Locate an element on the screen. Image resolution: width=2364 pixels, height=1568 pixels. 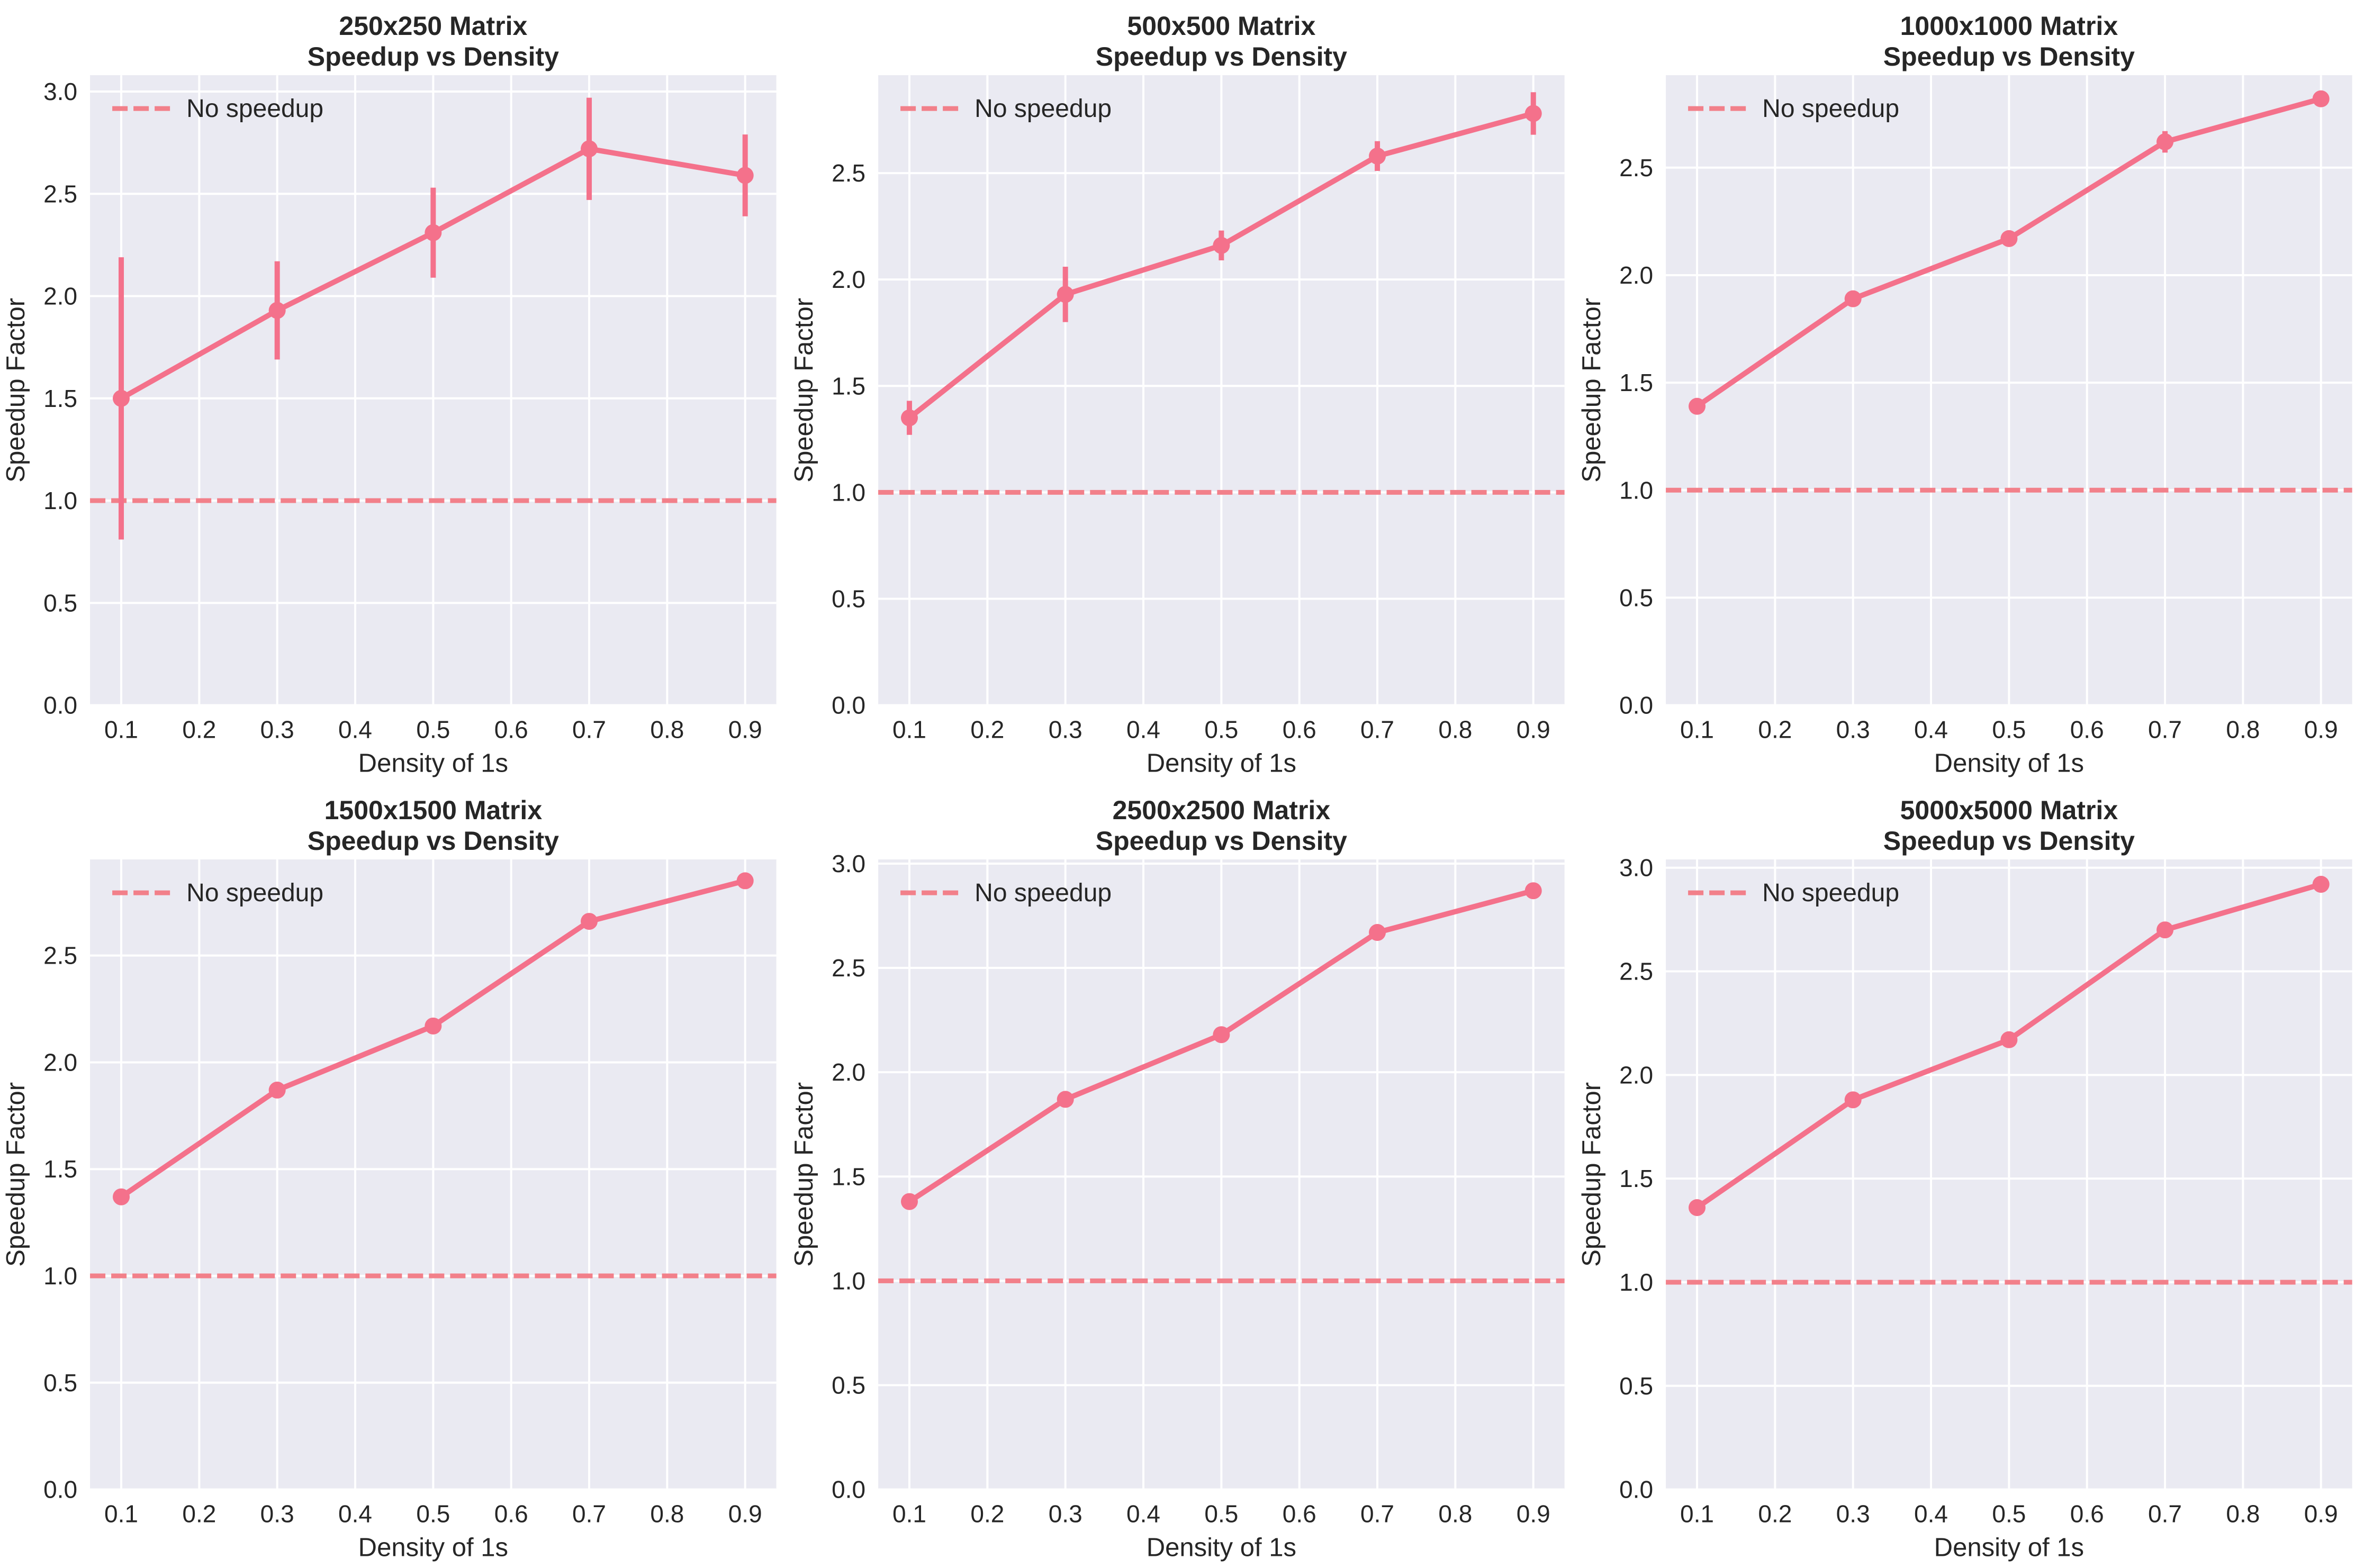
chart-title: 250x250 Matrix is located at coordinates (433, 26).